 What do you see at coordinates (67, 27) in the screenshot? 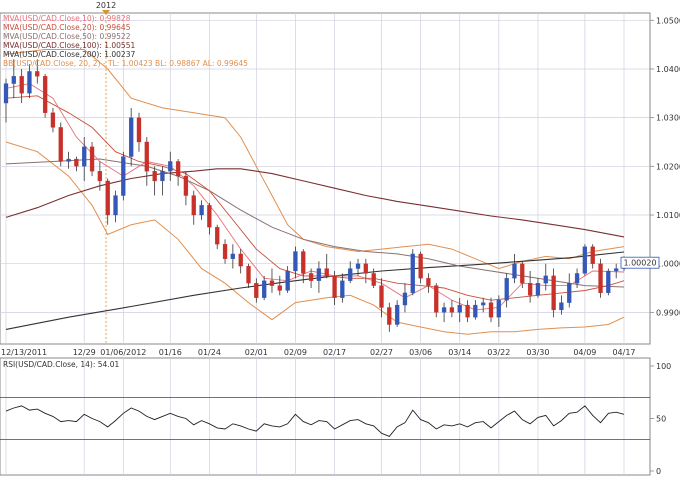
I see `legend-ma20: MVA(USD/CAD.Close,20): 0.99645` at bounding box center [67, 27].